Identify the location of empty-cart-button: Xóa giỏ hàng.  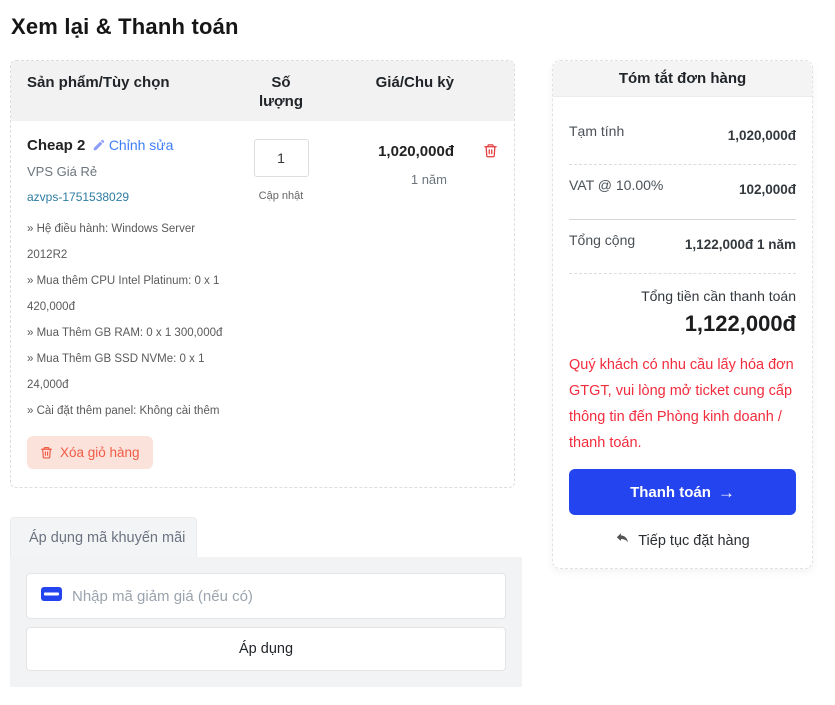
(90, 452).